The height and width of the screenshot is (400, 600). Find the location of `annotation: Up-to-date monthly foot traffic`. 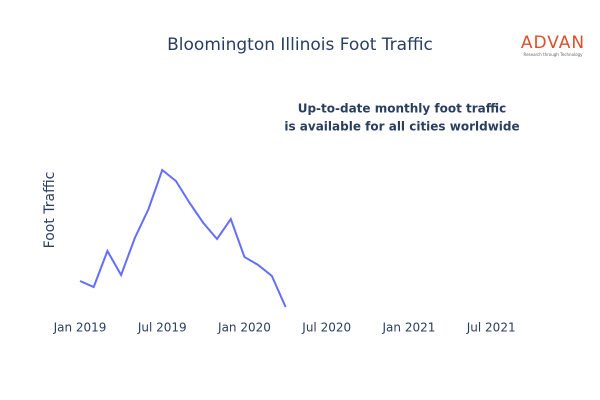

annotation: Up-to-date monthly foot traffic is located at coordinates (402, 109).